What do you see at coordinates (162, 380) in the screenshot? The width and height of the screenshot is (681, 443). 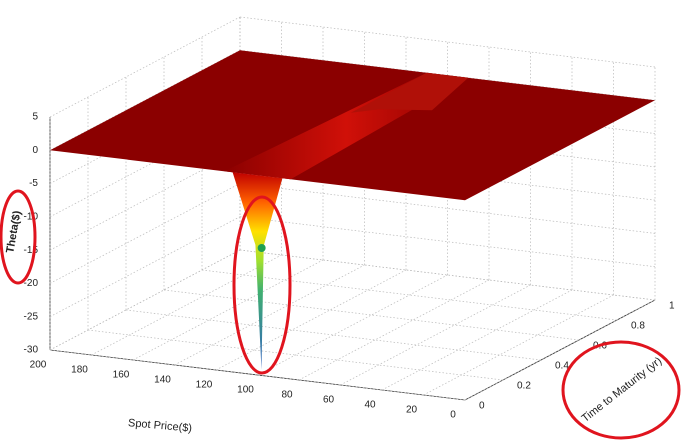 I see `x-tick-label: 140` at bounding box center [162, 380].